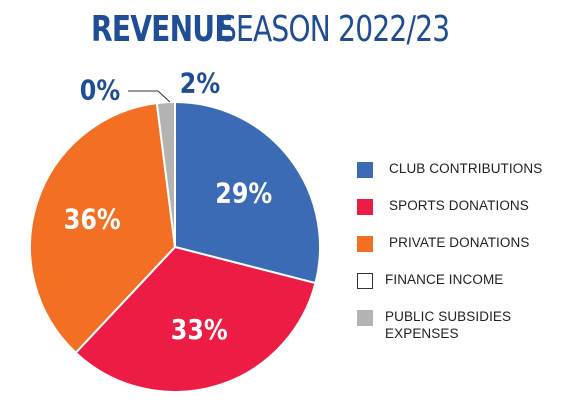 The width and height of the screenshot is (566, 417). I want to click on data-label-finance-income: 0%, so click(100, 91).